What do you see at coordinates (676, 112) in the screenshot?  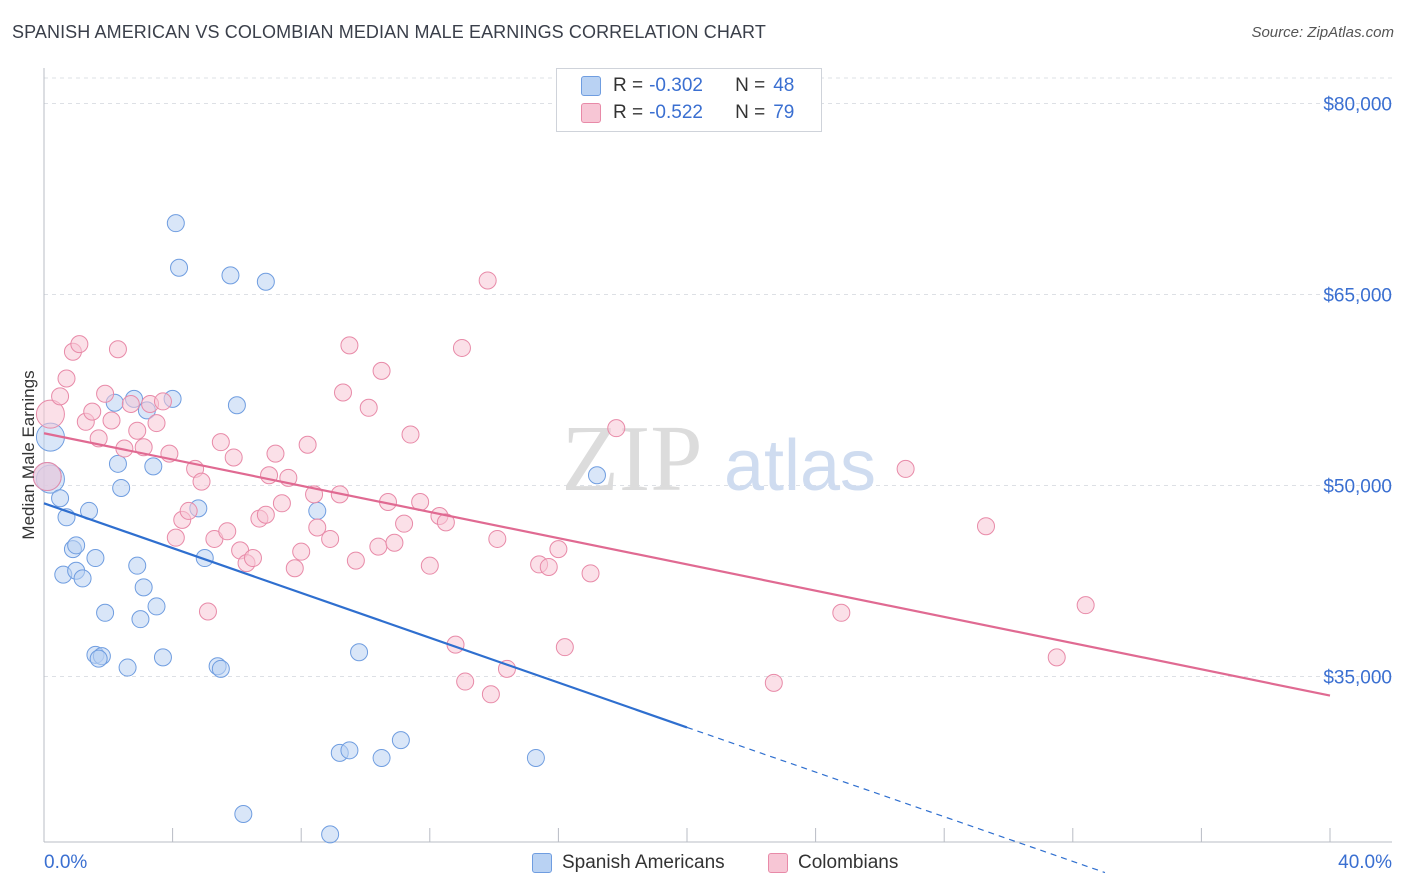 I see `legend-r-value: -0.522` at bounding box center [676, 112].